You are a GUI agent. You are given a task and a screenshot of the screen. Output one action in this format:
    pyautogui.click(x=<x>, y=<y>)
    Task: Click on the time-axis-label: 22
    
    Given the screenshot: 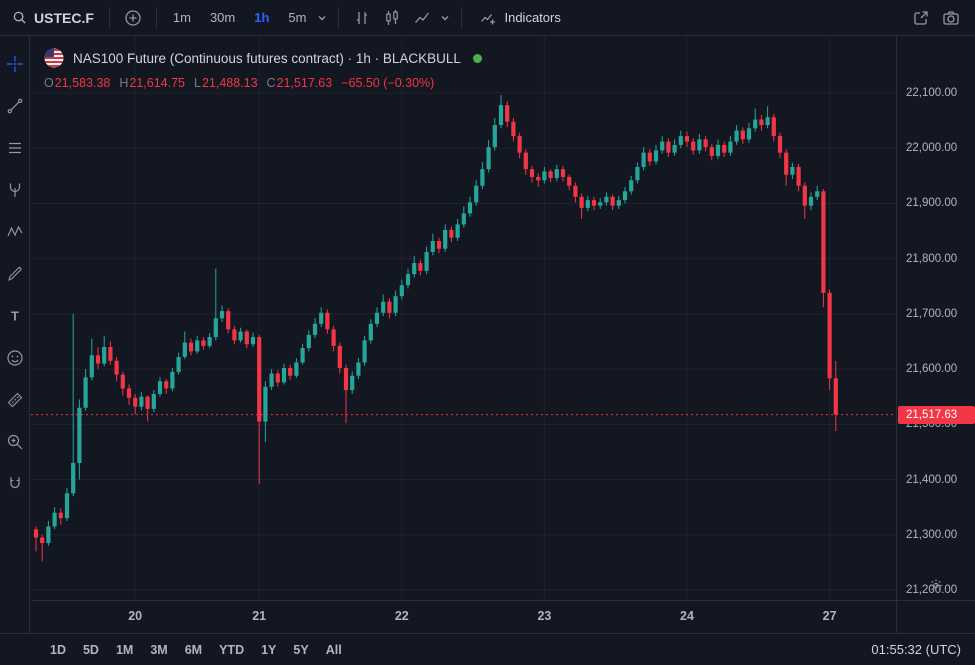 What is the action you would take?
    pyautogui.click(x=401, y=616)
    